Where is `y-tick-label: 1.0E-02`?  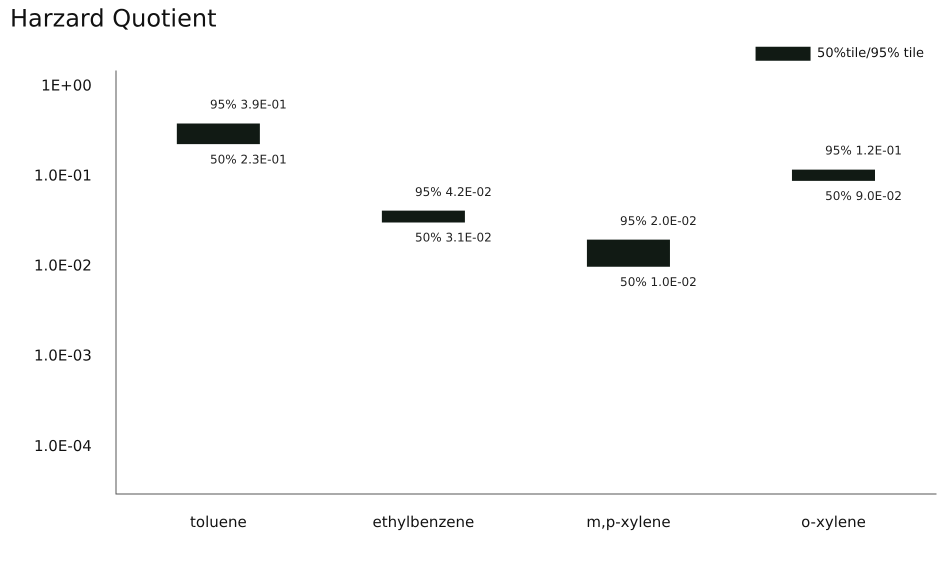 y-tick-label: 1.0E-02 is located at coordinates (63, 265).